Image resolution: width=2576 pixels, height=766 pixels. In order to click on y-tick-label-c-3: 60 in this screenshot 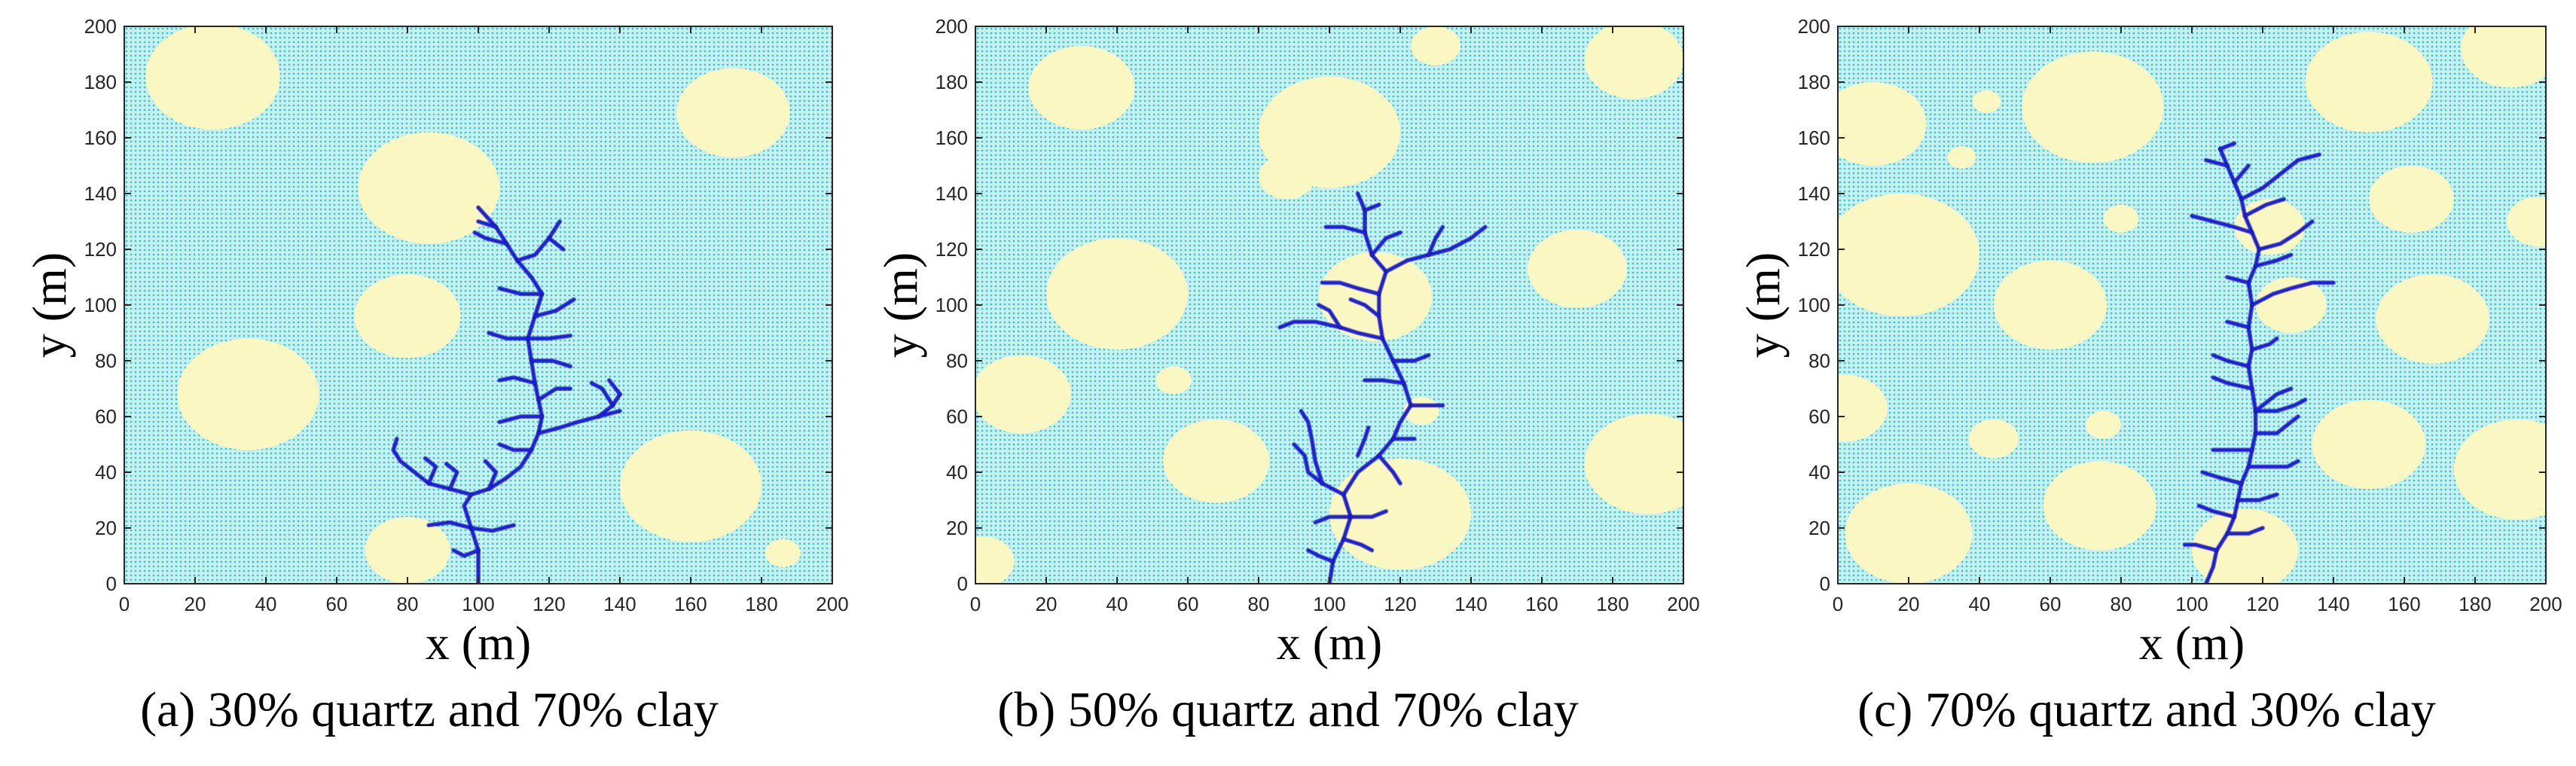, I will do `click(1819, 416)`.